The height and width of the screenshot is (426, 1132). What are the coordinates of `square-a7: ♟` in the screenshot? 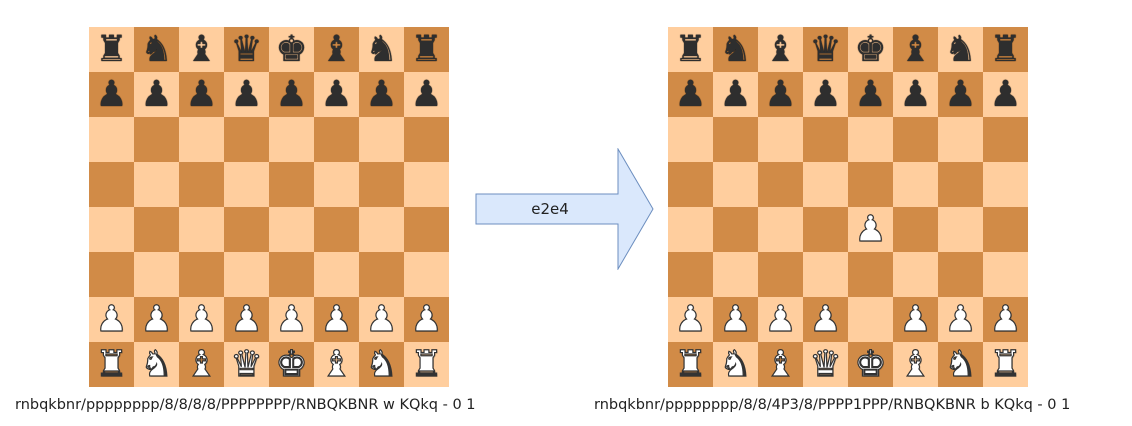 It's located at (111, 94).